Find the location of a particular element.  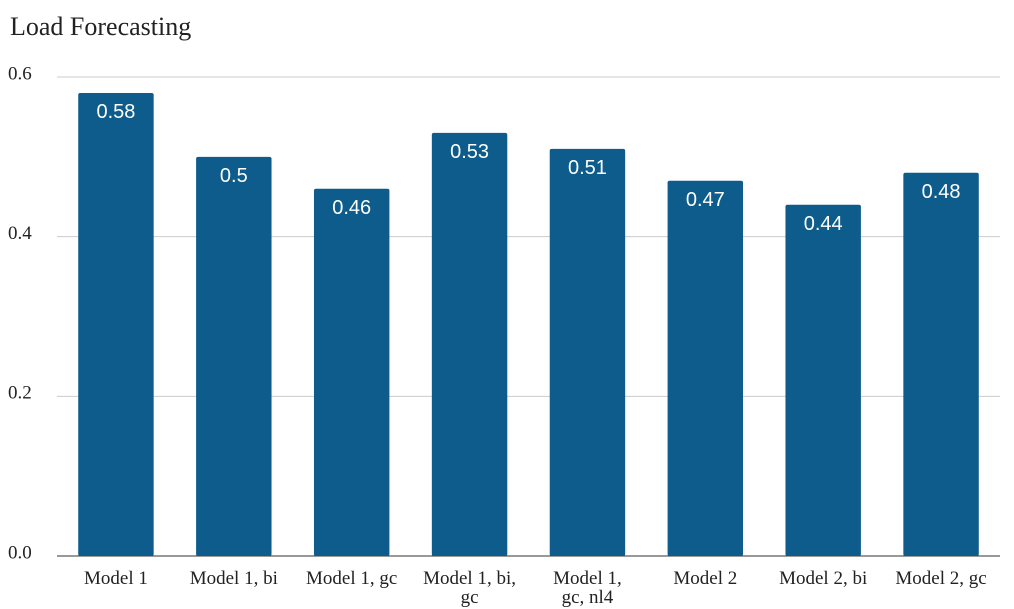

x-tick-label: Model 2, bi is located at coordinates (823, 578).